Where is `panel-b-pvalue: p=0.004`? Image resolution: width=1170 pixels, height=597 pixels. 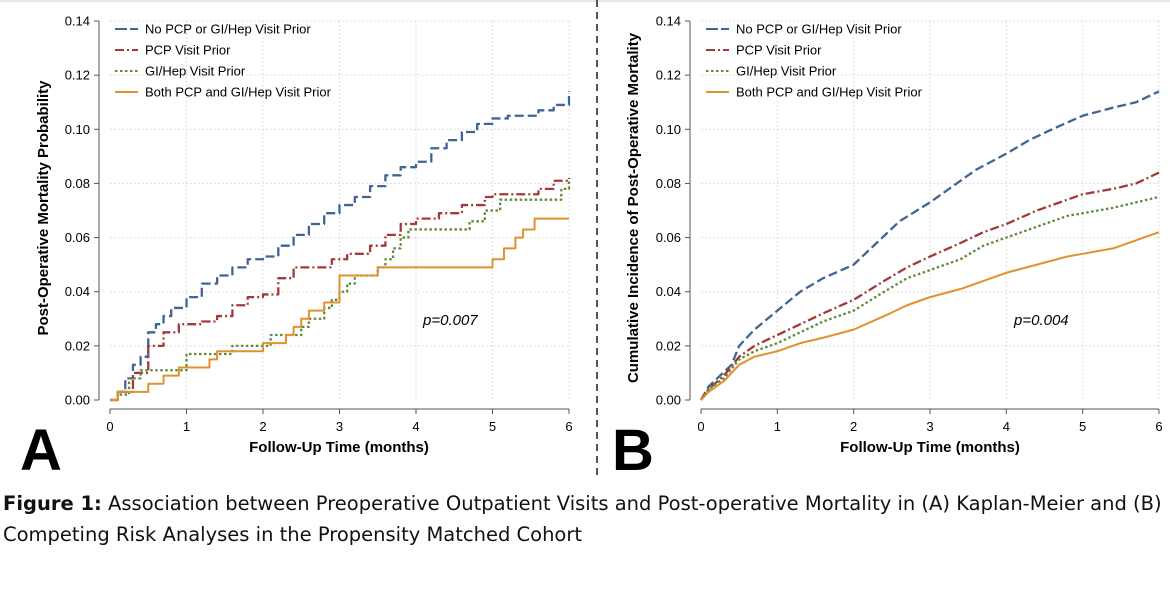 panel-b-pvalue: p=0.004 is located at coordinates (1041, 320).